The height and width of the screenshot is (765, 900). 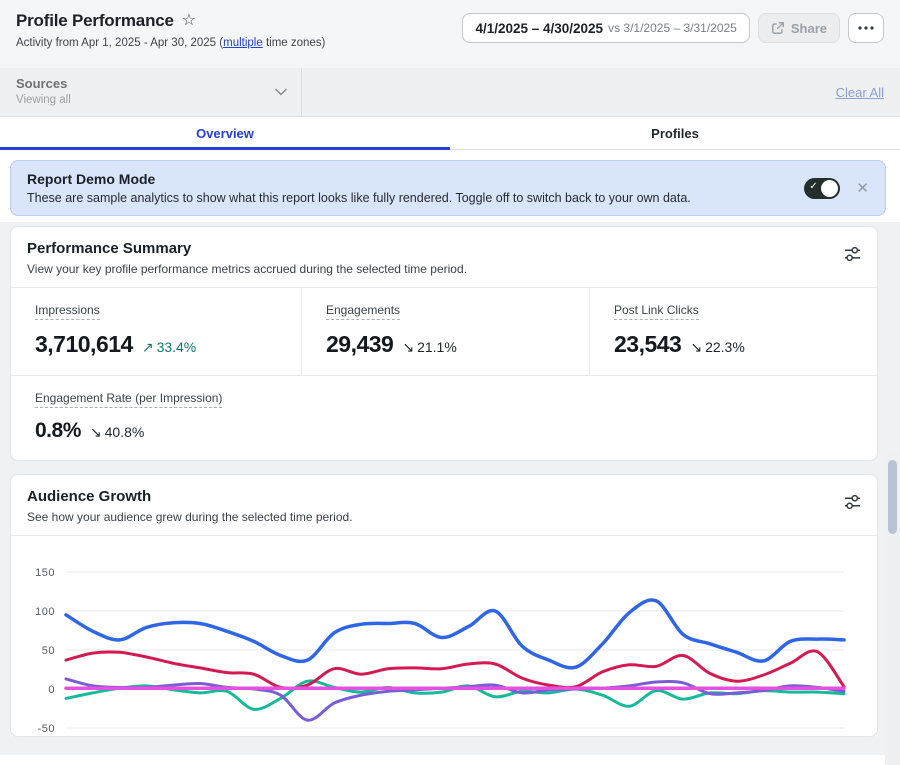 What do you see at coordinates (675, 133) in the screenshot?
I see `tab-profiles: Profiles` at bounding box center [675, 133].